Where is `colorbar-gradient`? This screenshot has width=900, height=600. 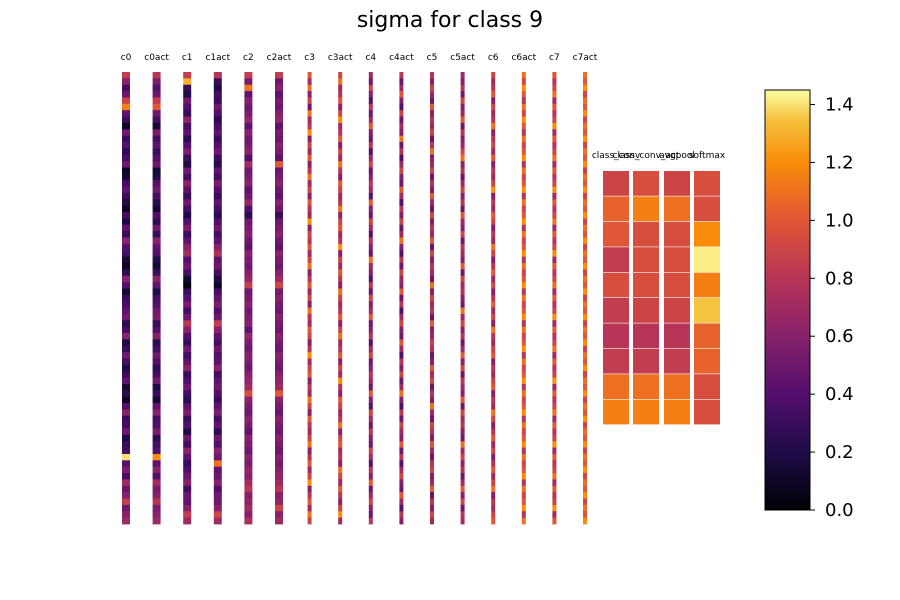 colorbar-gradient is located at coordinates (787, 300).